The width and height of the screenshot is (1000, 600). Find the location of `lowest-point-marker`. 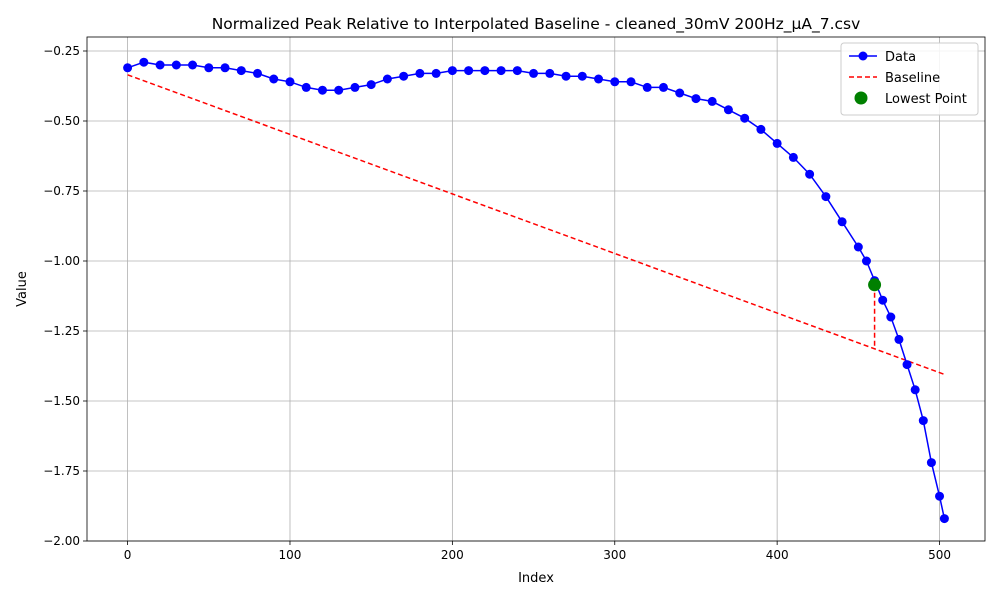

lowest-point-marker is located at coordinates (875, 285).